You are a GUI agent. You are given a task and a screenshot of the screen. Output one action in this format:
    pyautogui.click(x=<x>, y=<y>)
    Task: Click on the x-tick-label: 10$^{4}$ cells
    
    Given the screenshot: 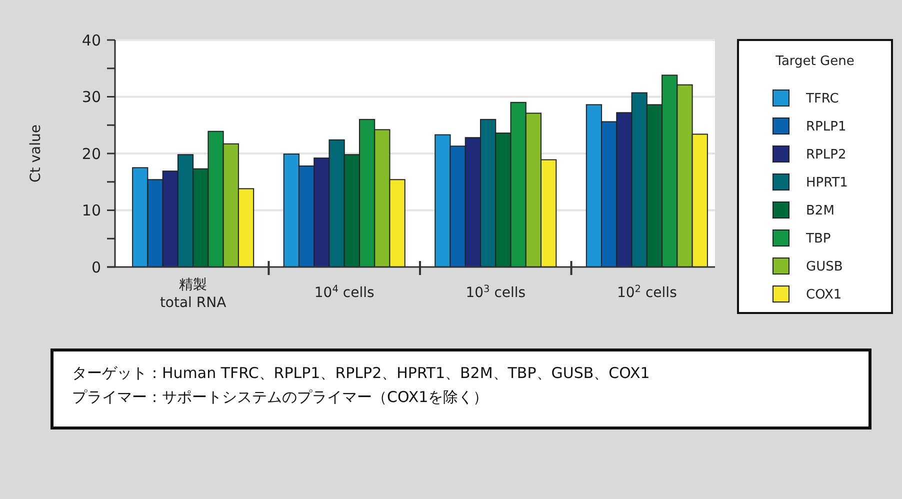 What is the action you would take?
    pyautogui.click(x=344, y=292)
    